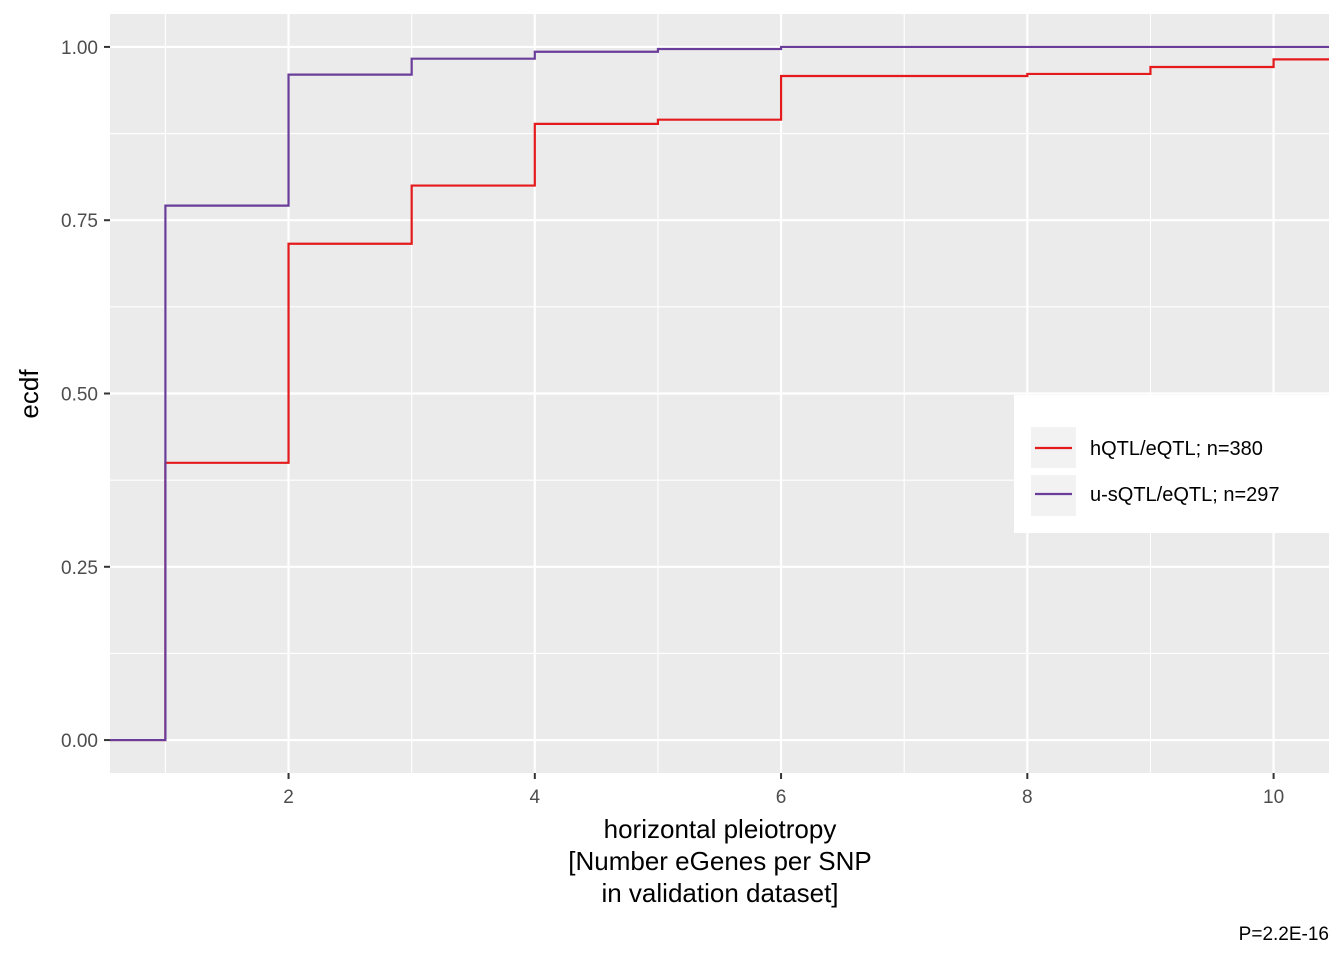 The image size is (1344, 960). What do you see at coordinates (1273, 797) in the screenshot?
I see `x-tick-label: 10` at bounding box center [1273, 797].